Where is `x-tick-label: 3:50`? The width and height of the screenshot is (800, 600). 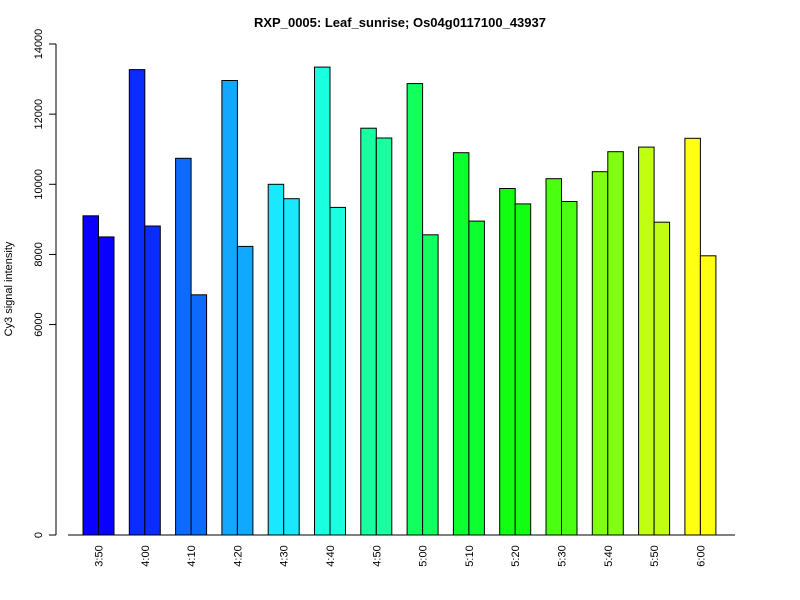 x-tick-label: 3:50 is located at coordinates (100, 555).